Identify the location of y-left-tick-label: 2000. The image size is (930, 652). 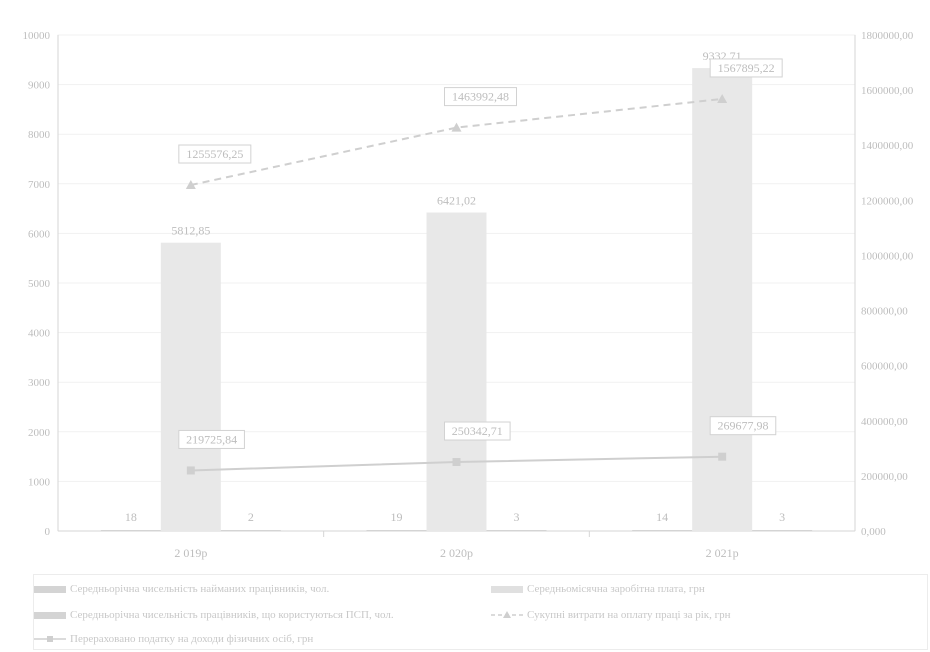
(39, 433).